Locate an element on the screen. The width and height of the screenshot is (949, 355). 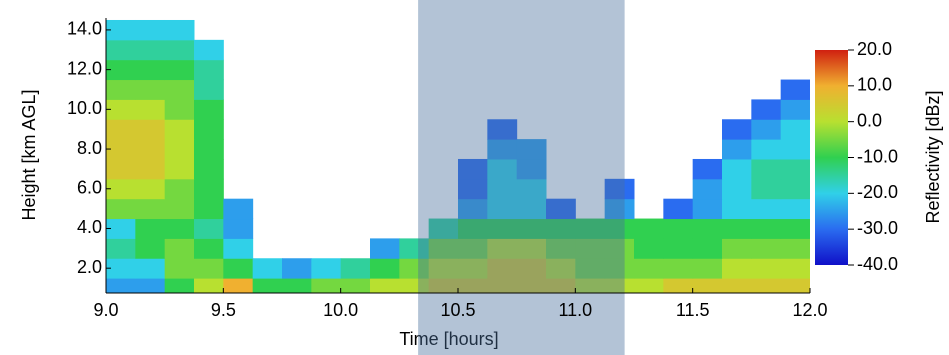
x-tick-label: 9.0 is located at coordinates (105, 310).